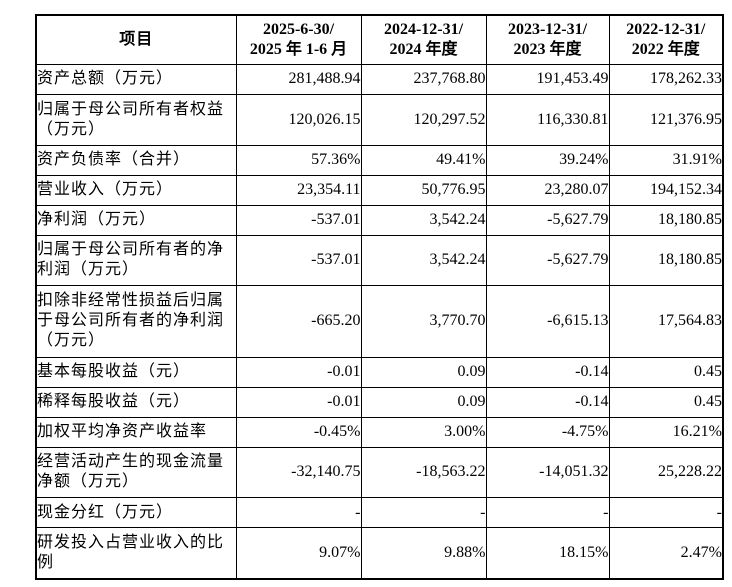  What do you see at coordinates (136, 79) in the screenshot?
I see `row-label: 资产总额（万元）` at bounding box center [136, 79].